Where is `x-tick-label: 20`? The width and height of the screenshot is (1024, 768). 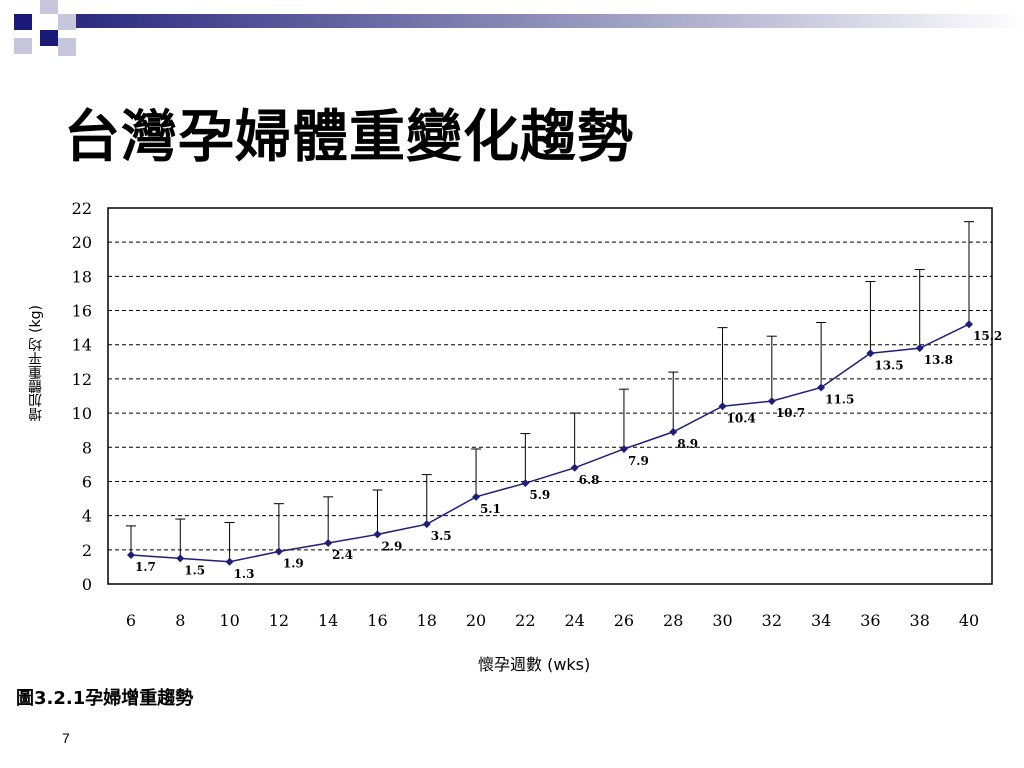 x-tick-label: 20 is located at coordinates (476, 620).